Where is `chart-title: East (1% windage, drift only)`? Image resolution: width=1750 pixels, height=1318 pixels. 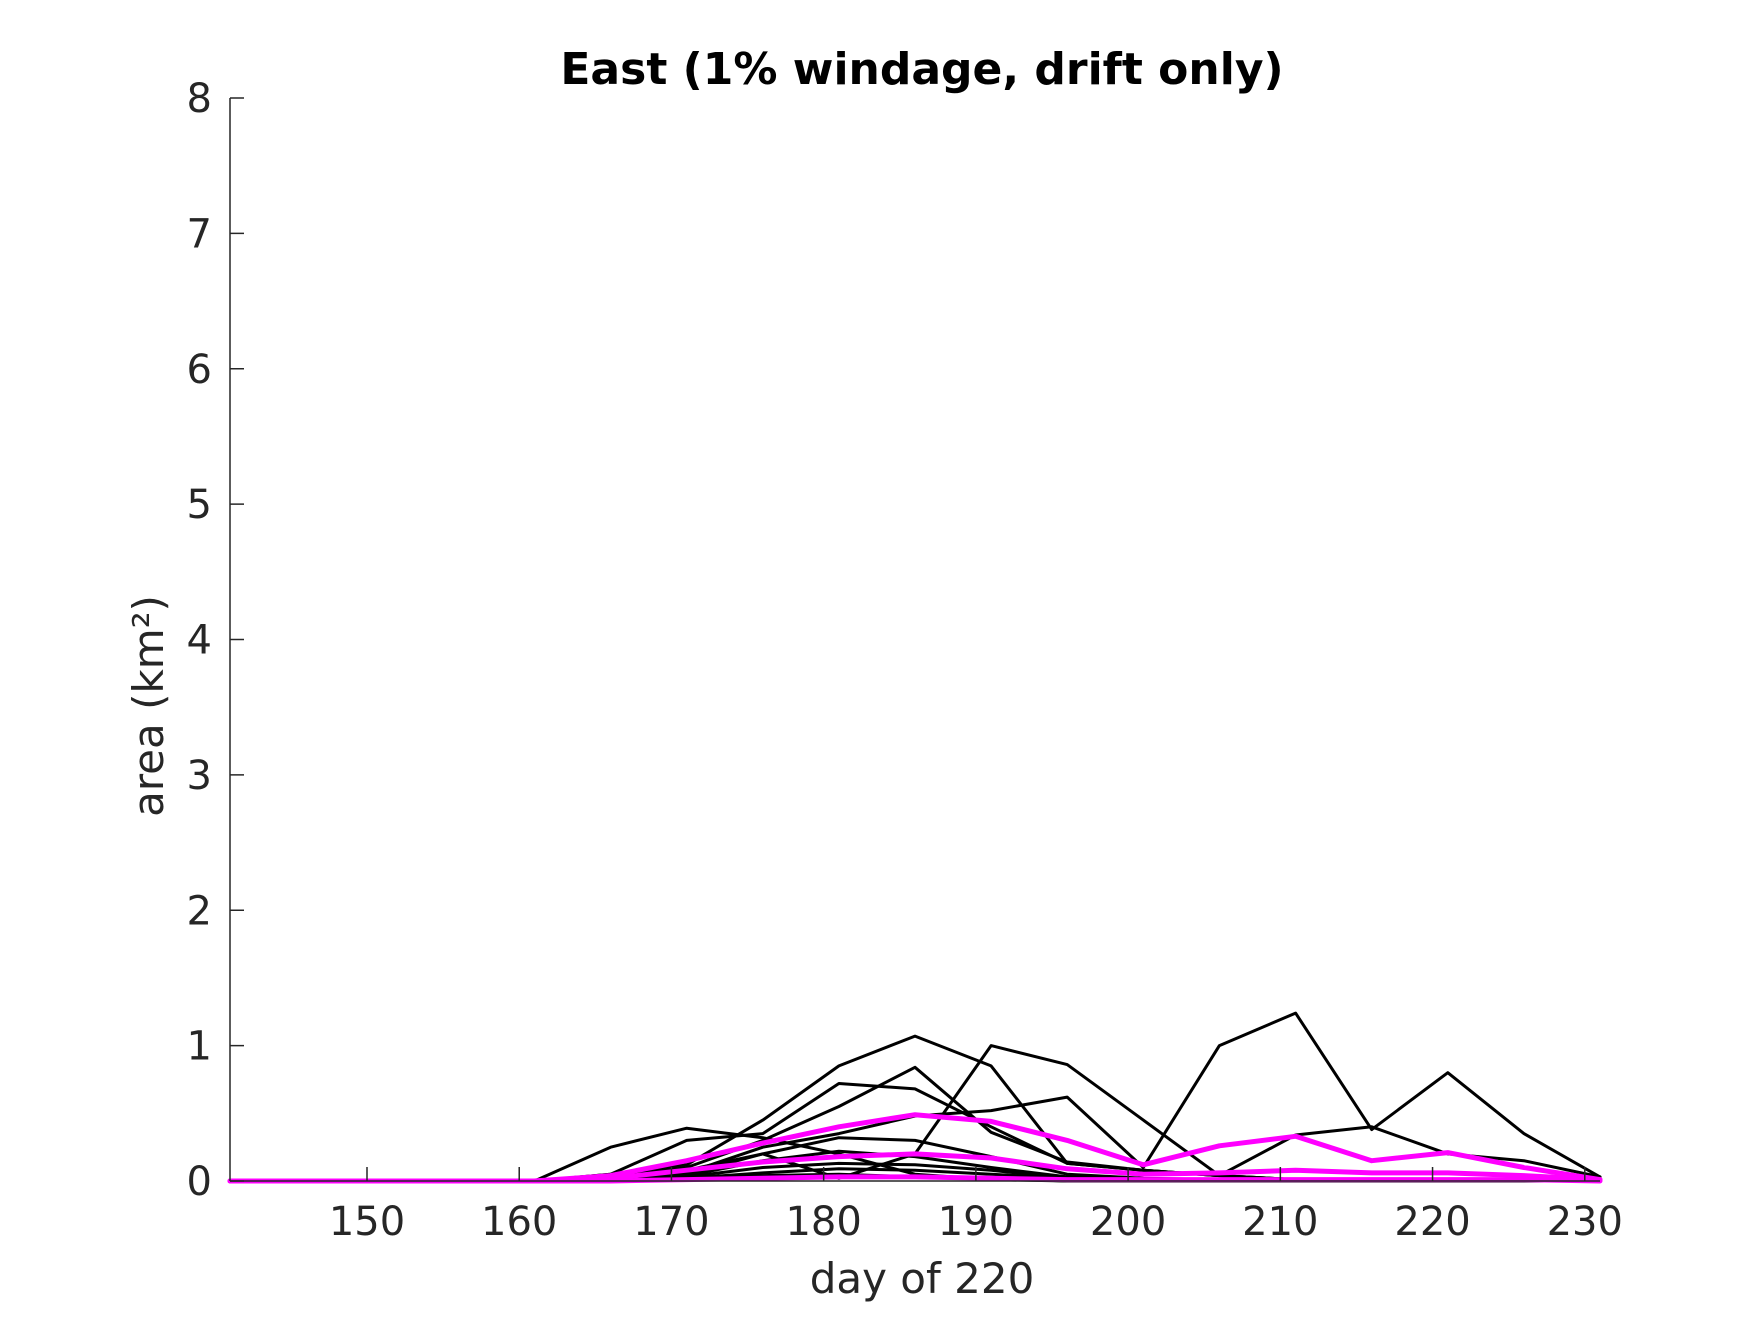
chart-title: East (1% windage, drift only) is located at coordinates (921, 69).